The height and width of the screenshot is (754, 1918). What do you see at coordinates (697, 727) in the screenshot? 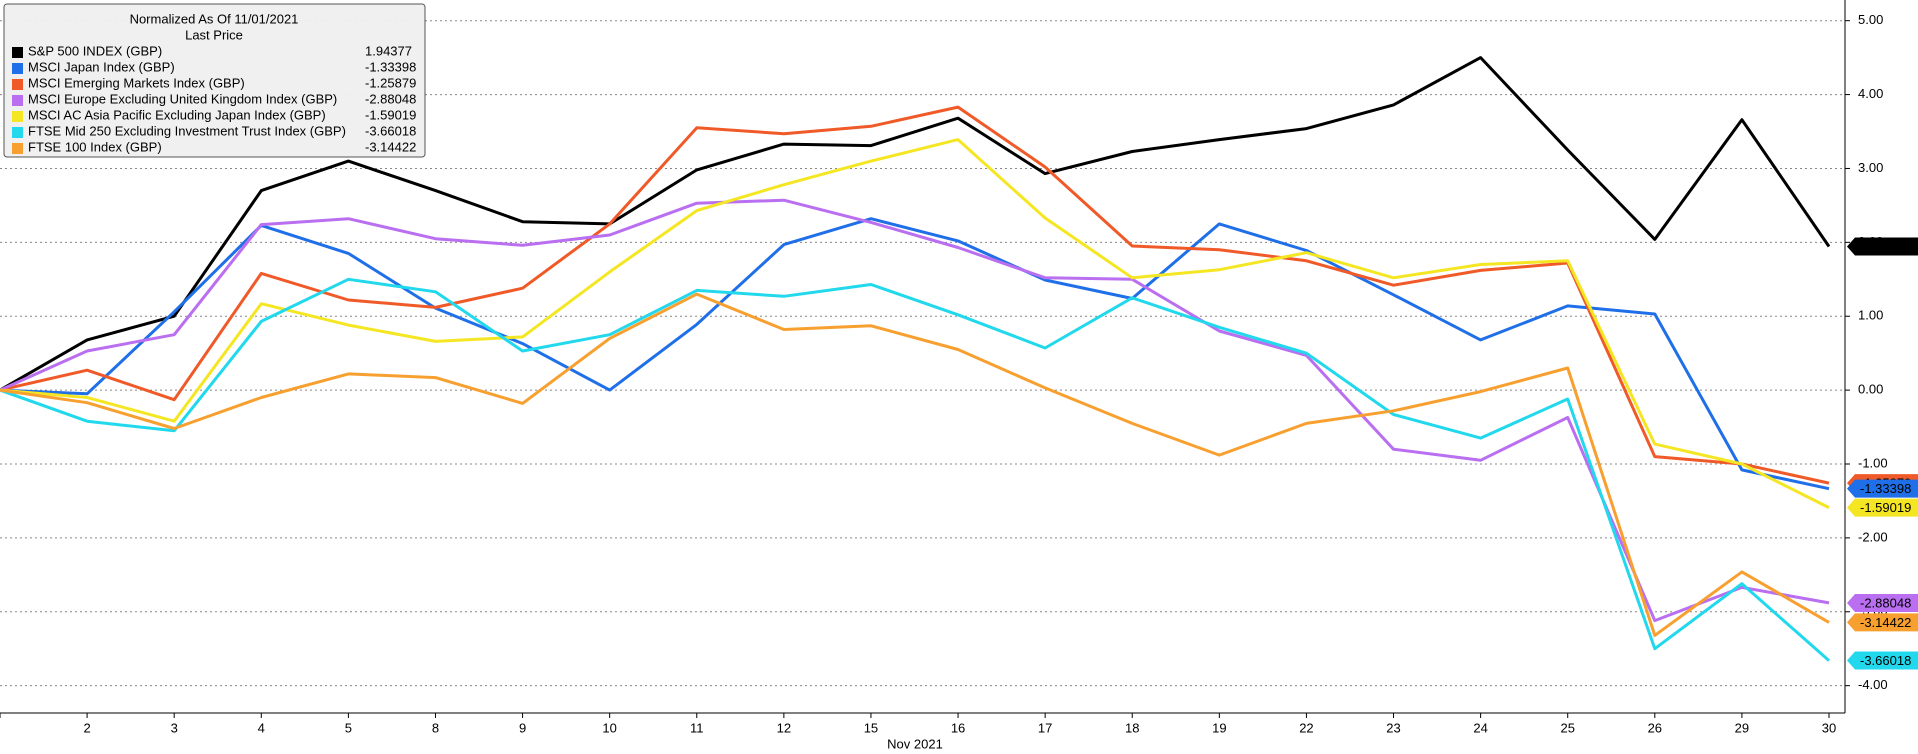
I see `x-tick-label: 11` at bounding box center [697, 727].